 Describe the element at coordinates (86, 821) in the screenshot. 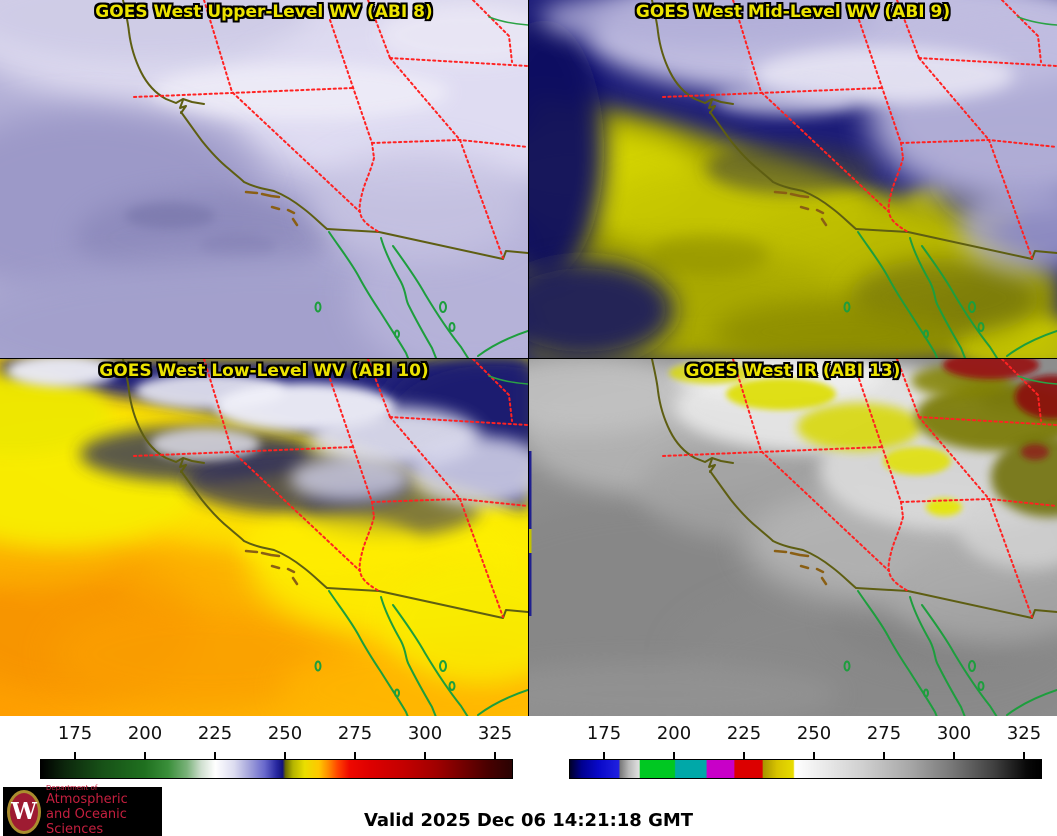

I see `logo-line2: and Oceanic Sciences` at that location.